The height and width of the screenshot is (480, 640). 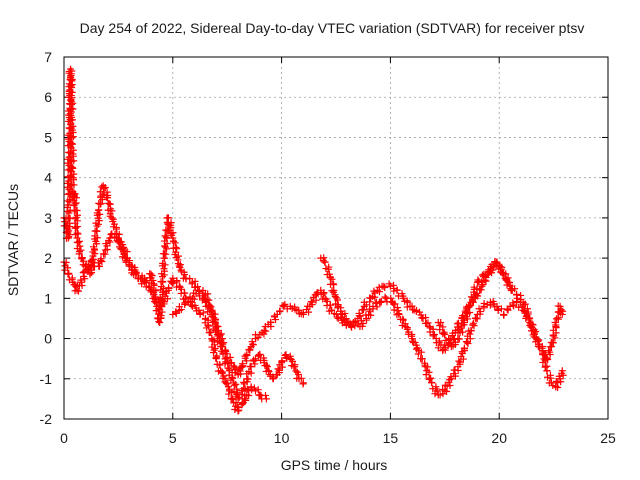 What do you see at coordinates (64, 438) in the screenshot?
I see `x-tick-label: 0` at bounding box center [64, 438].